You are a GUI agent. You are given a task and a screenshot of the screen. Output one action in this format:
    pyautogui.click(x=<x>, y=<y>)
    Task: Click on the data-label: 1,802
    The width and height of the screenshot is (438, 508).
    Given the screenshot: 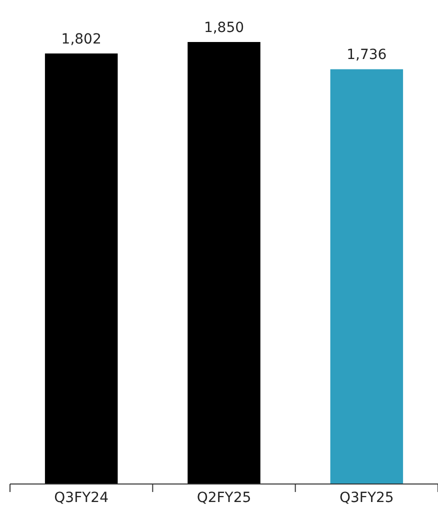 What is the action you would take?
    pyautogui.click(x=81, y=39)
    